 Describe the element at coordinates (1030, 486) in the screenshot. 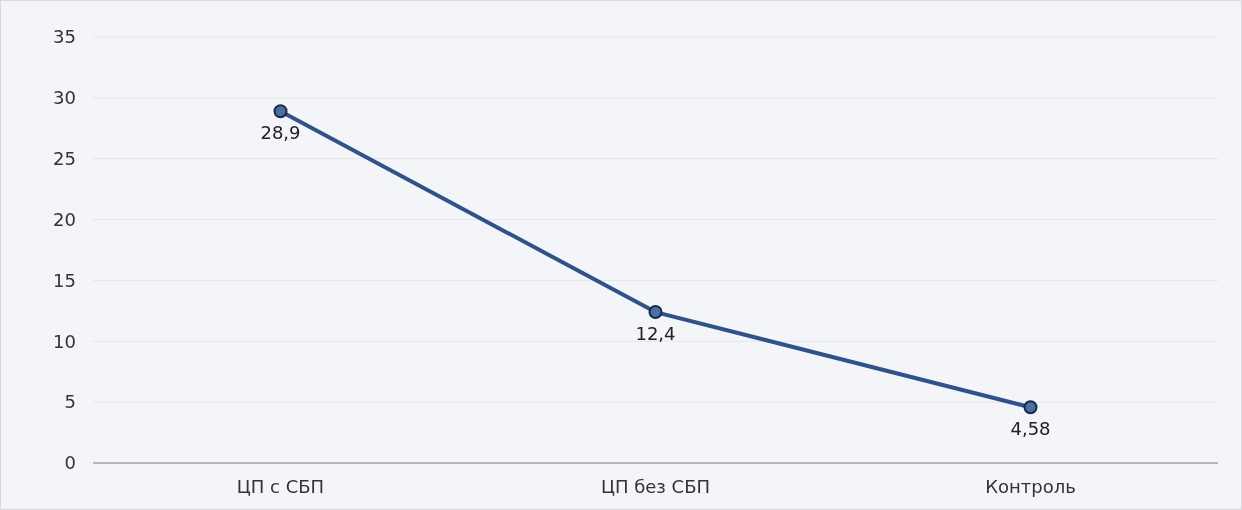

I see `x-tick-label: Контроль` at that location.